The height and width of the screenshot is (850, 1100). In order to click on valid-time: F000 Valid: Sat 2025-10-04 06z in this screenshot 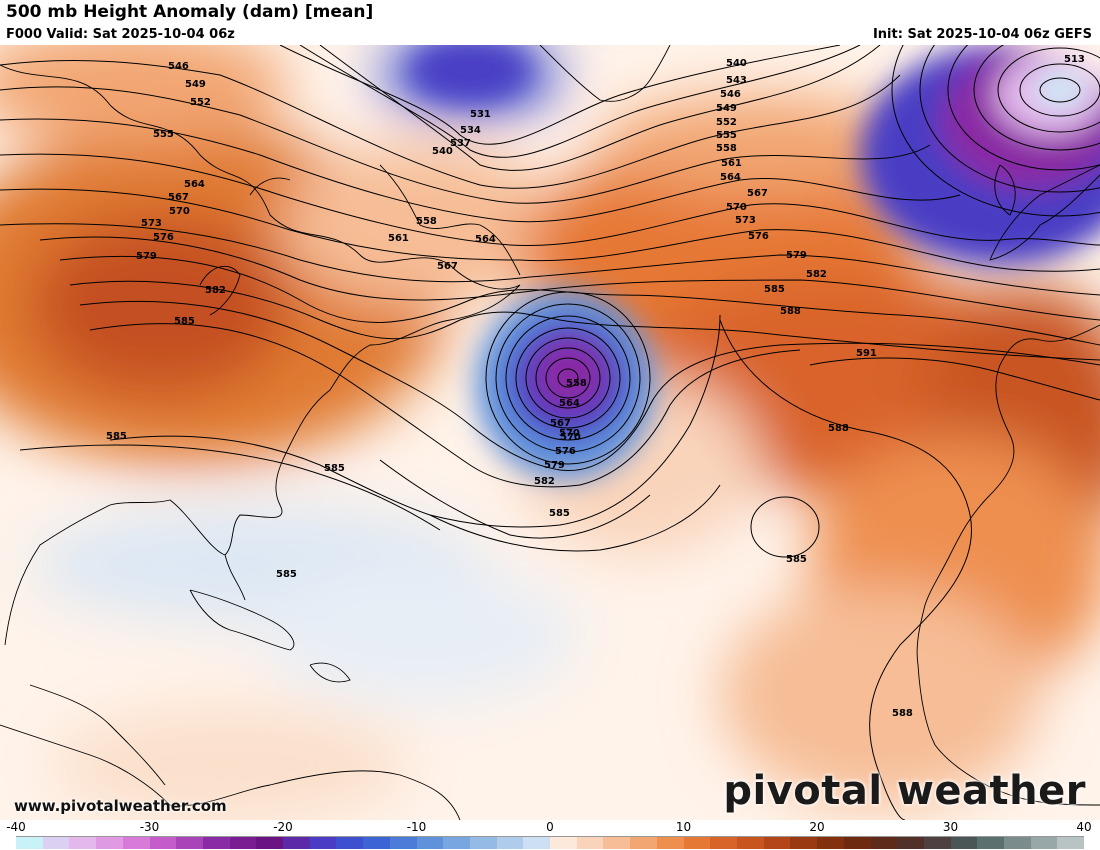, I will do `click(120, 34)`.